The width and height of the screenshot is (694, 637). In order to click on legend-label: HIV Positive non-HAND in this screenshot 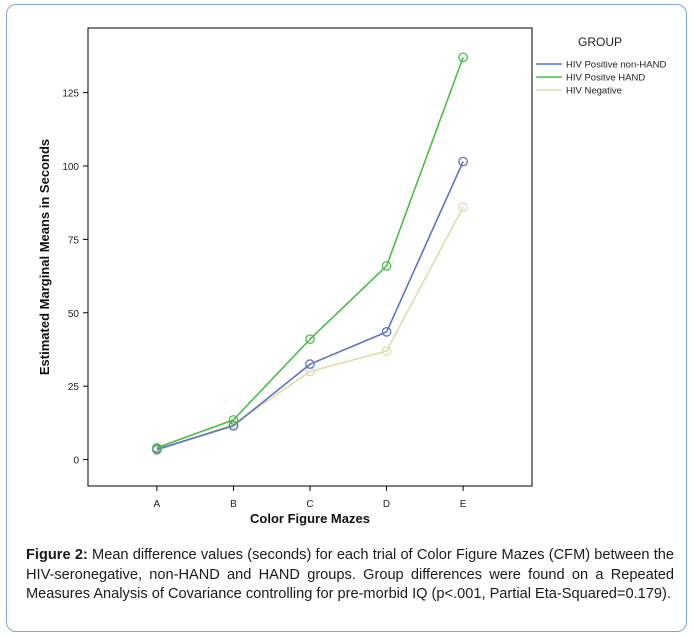, I will do `click(616, 65)`.